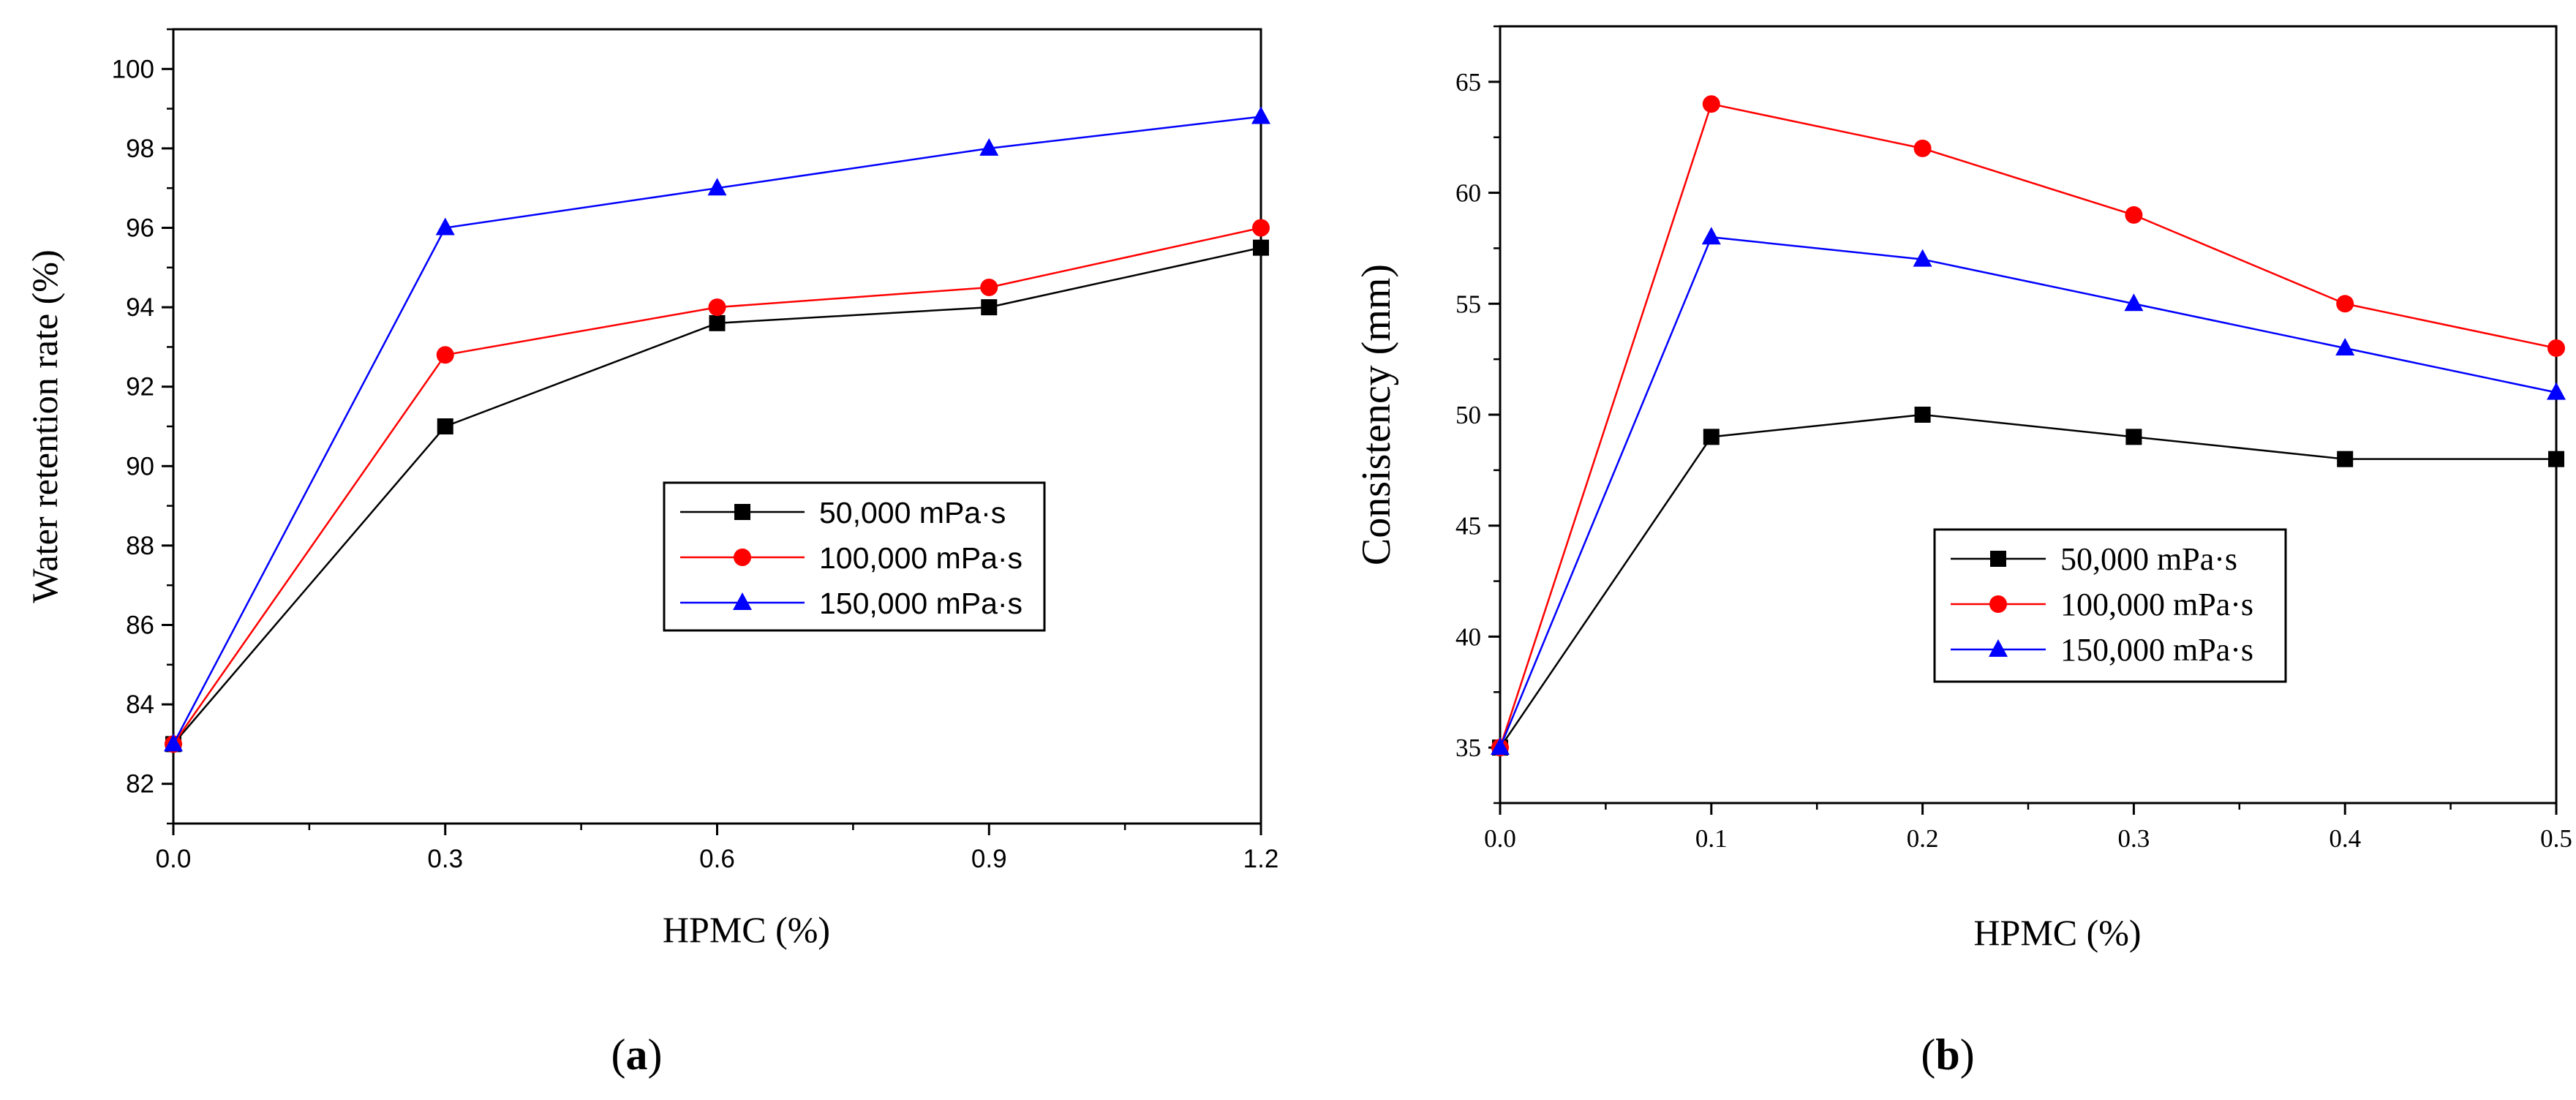  Describe the element at coordinates (140, 546) in the screenshot. I see `y-tick-label: 88` at that location.